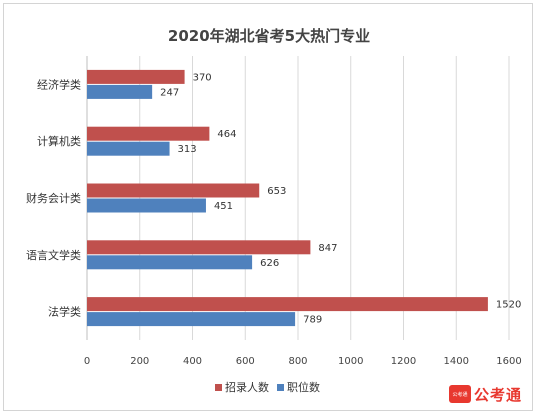 This screenshot has width=538, height=416. What do you see at coordinates (276, 191) in the screenshot?
I see `data-label: 653` at bounding box center [276, 191].